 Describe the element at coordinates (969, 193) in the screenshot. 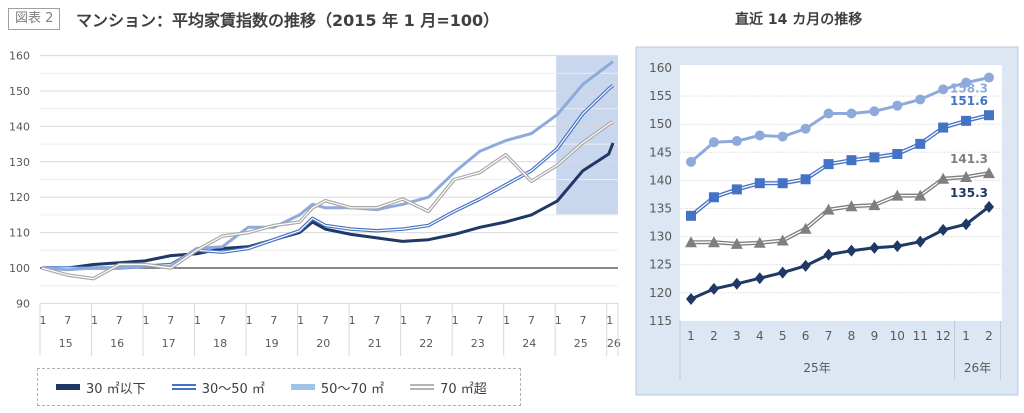

I see `data-label: 135.3` at that location.